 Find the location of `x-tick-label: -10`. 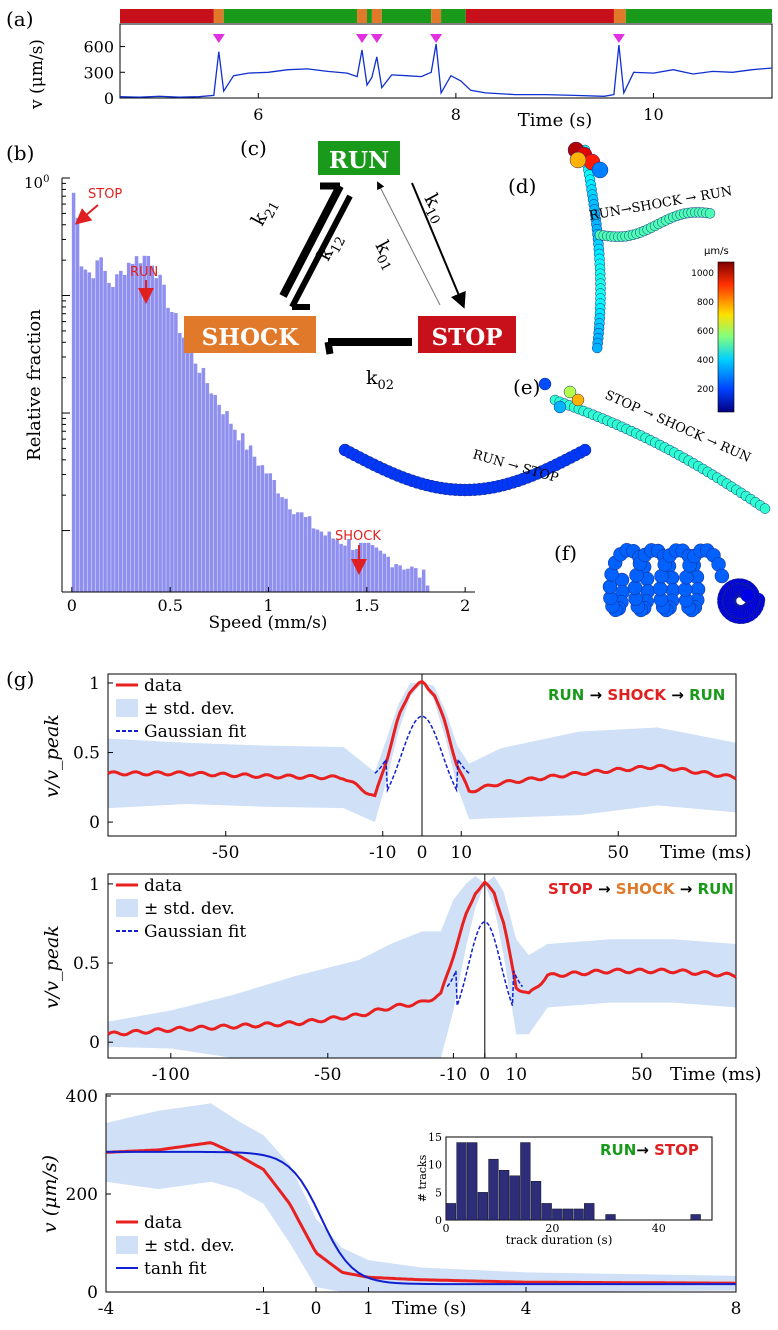

x-tick-label: -10 is located at coordinates (382, 853).